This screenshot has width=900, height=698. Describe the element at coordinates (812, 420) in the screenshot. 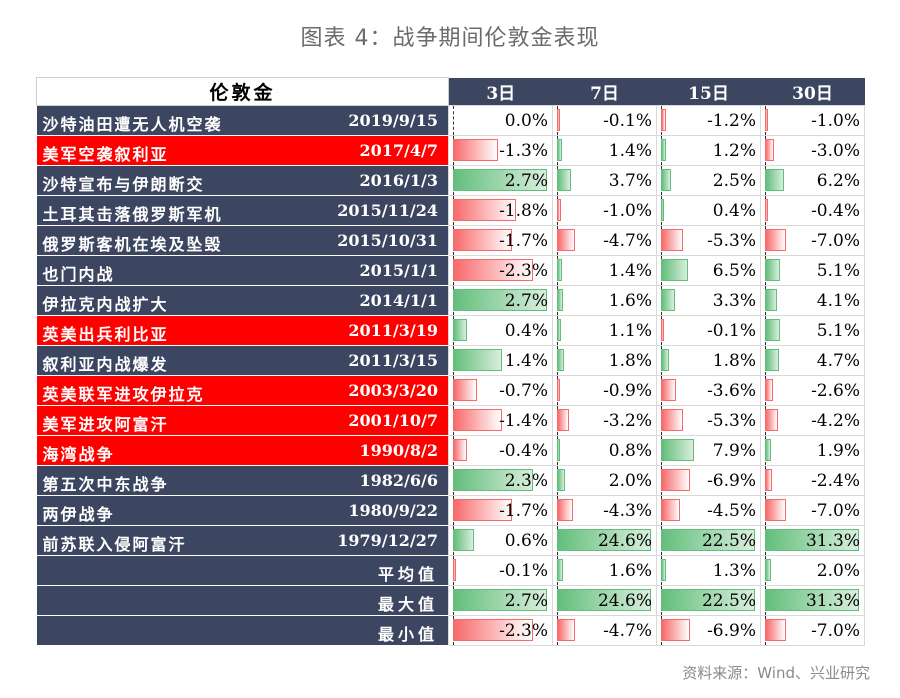

I see `value-cell: -4.2%` at that location.